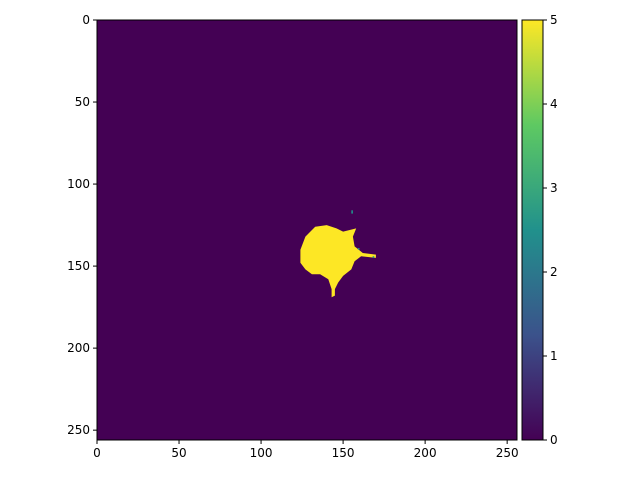  I want to click on colorbar-gradient, so click(532, 230).